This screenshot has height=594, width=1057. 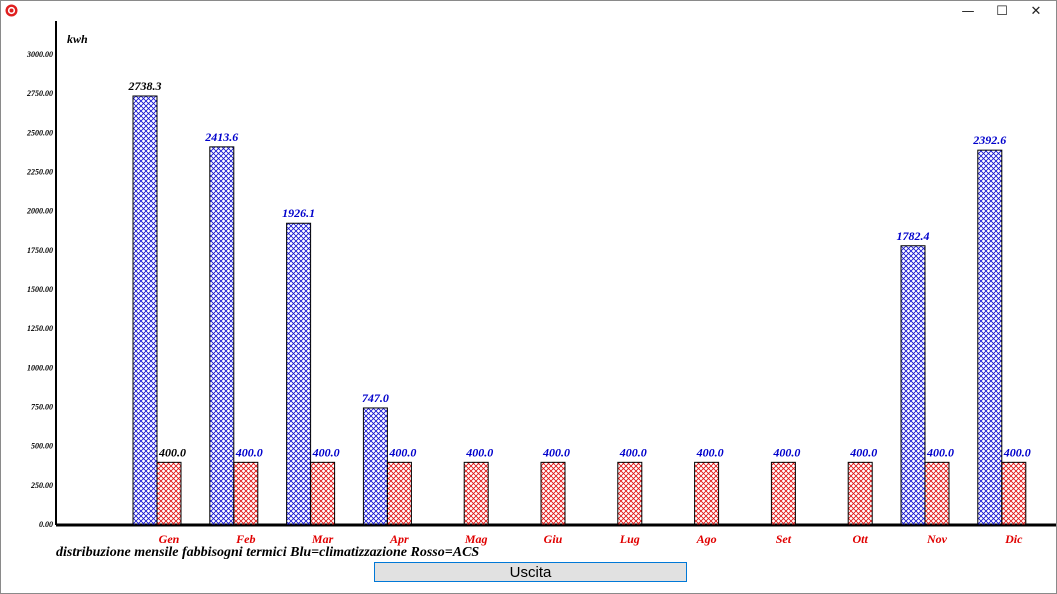 What do you see at coordinates (11, 10) in the screenshot?
I see `app-logo-icon` at bounding box center [11, 10].